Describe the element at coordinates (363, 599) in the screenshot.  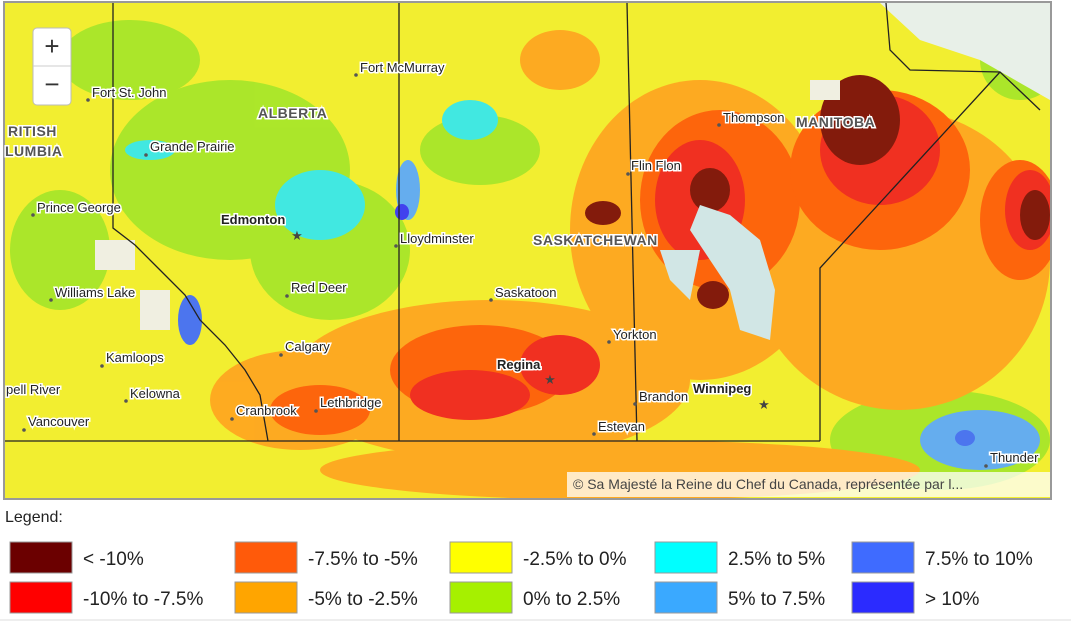
I see `legend-label: -5% to -2.5%` at that location.